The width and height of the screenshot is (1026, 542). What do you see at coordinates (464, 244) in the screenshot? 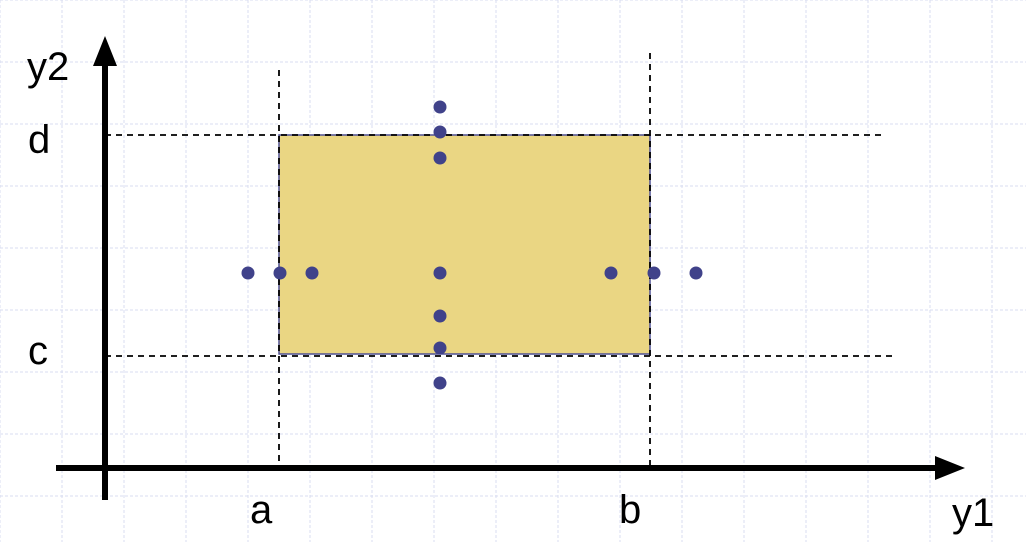
I see `feasible-region` at bounding box center [464, 244].